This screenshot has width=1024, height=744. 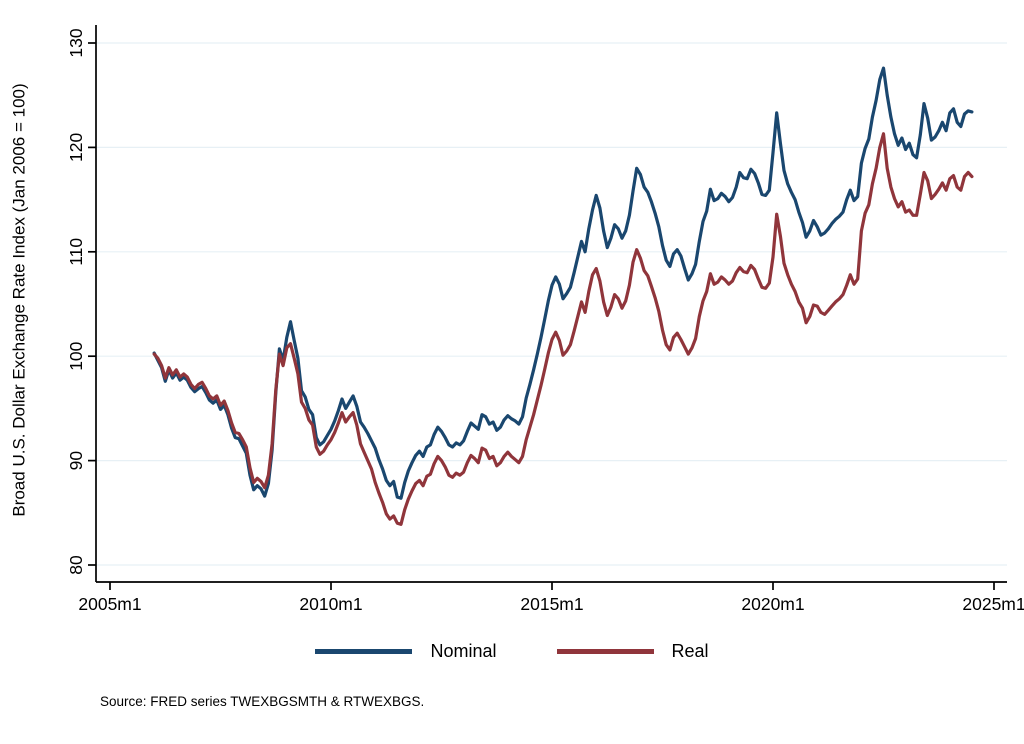 What do you see at coordinates (463, 651) in the screenshot?
I see `legend-label-nominal: Nominal` at bounding box center [463, 651].